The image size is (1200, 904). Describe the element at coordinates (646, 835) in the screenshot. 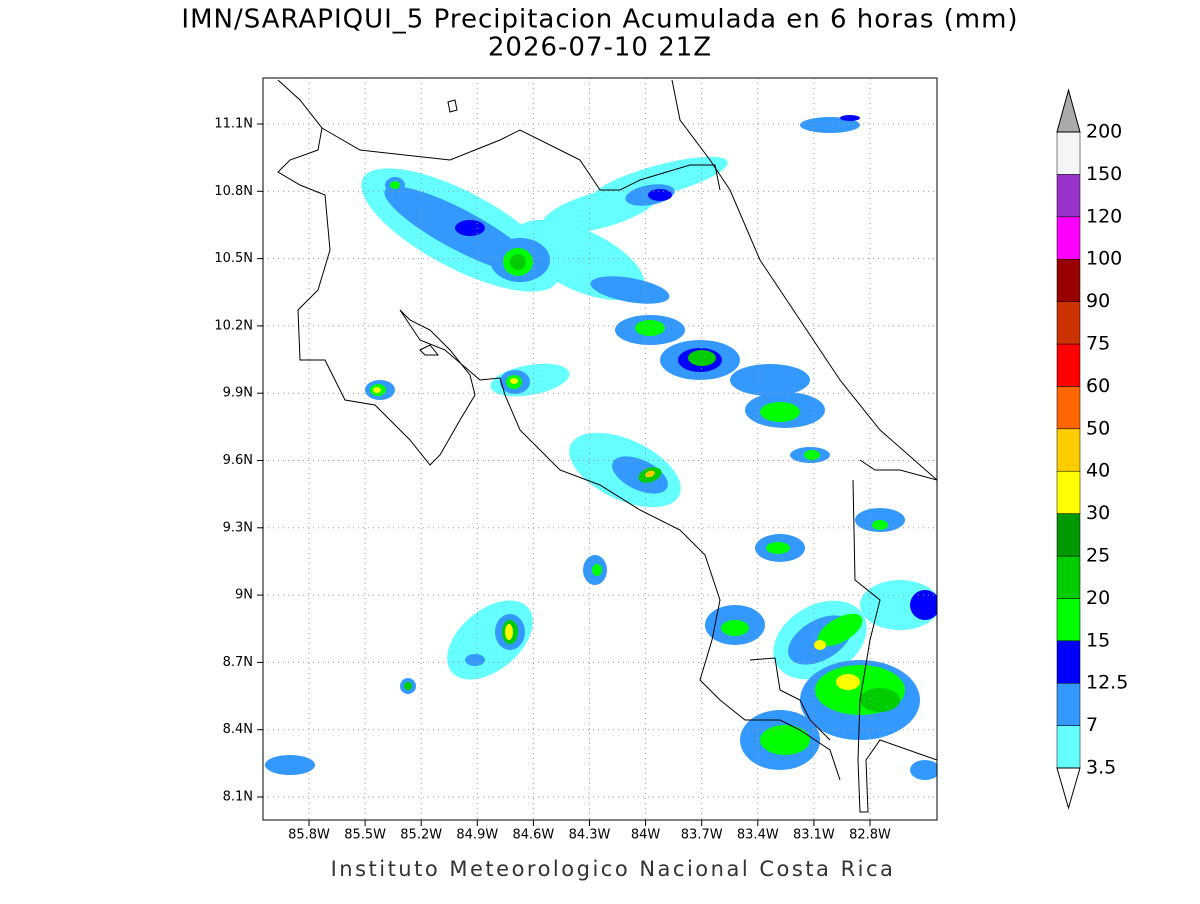

I see `lon-tick-label: 84W` at that location.